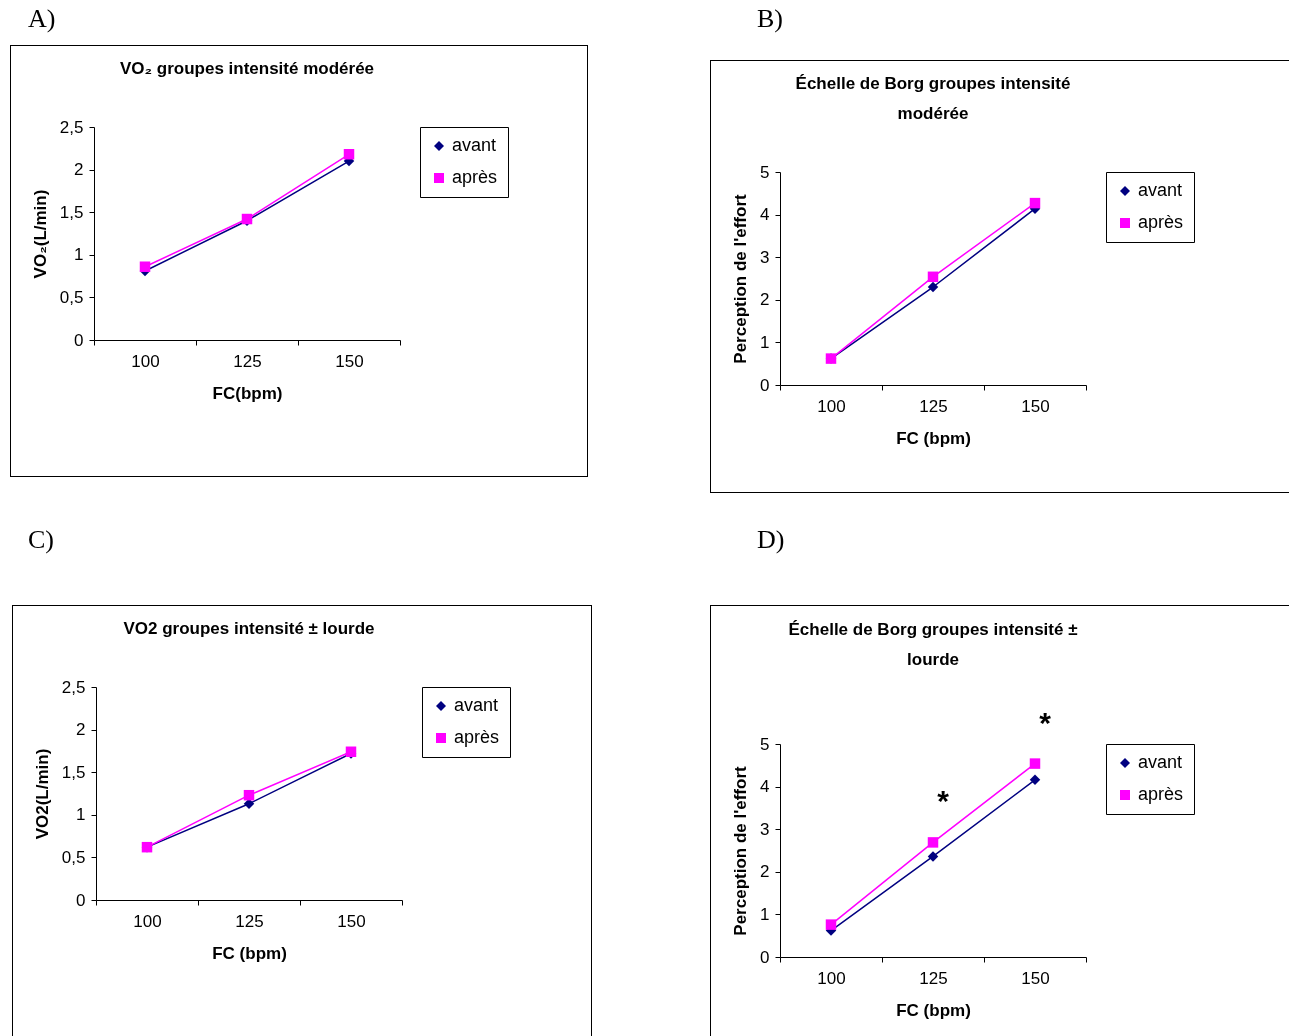  Describe the element at coordinates (42, 794) in the screenshot. I see `y-axis-title: VO2(L/min)` at that location.